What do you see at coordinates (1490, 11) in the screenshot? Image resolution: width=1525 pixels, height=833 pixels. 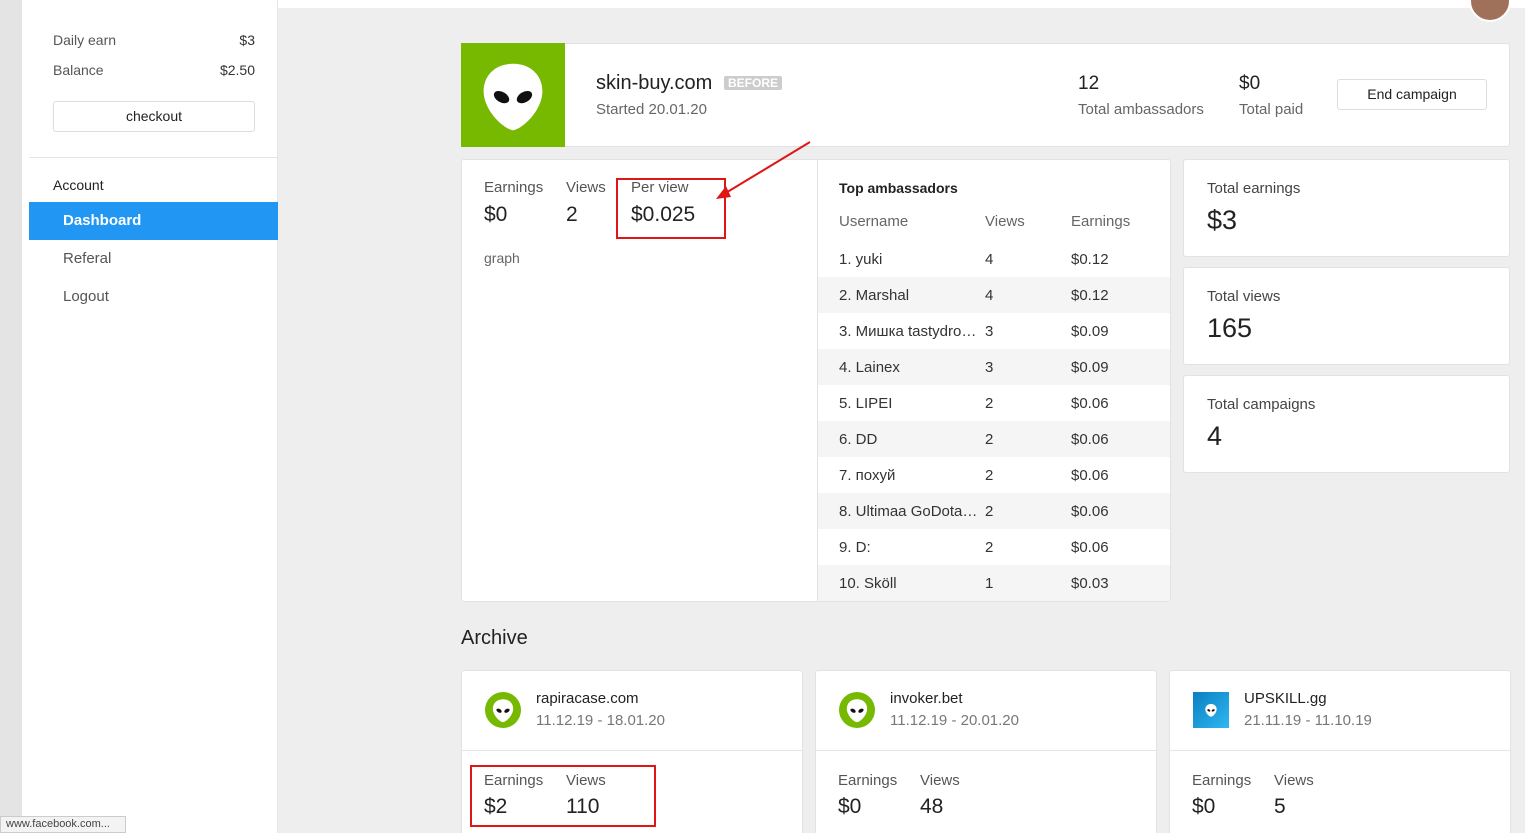 I see `avatar` at bounding box center [1490, 11].